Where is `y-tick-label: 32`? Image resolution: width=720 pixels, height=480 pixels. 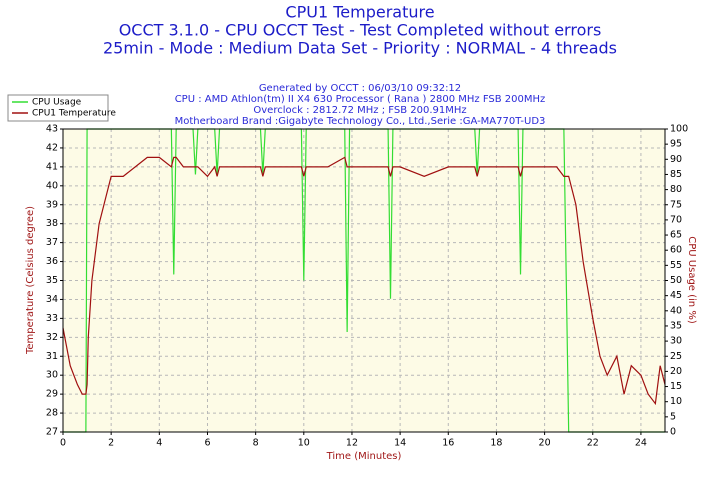 y-tick-label: 32 is located at coordinates (52, 337).